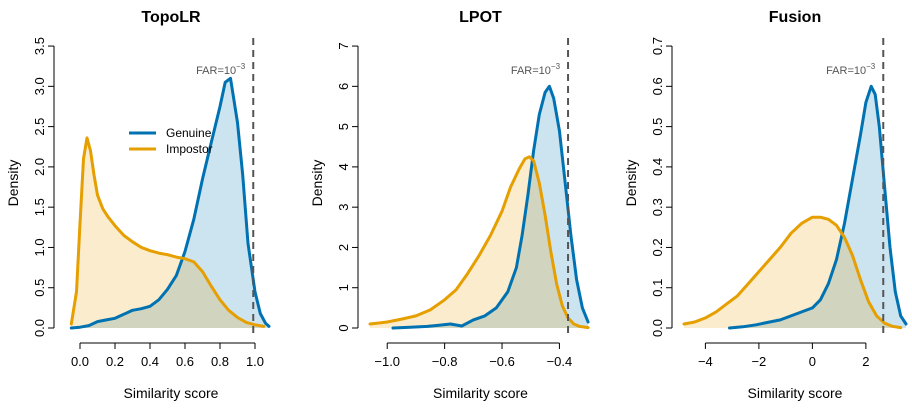  I want to click on x-tick-label: 0.2, so click(115, 361).